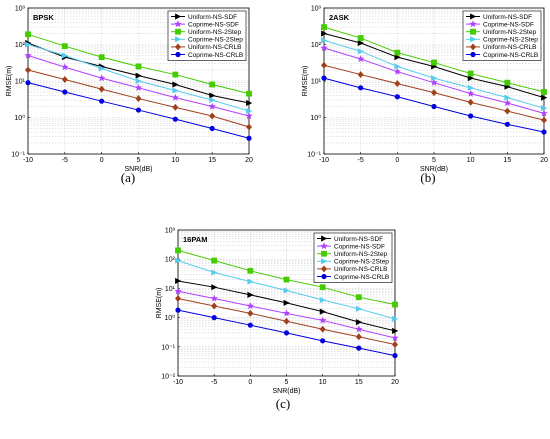  Describe the element at coordinates (195, 239) in the screenshot. I see `panel-modulation-label: 16PAM` at that location.